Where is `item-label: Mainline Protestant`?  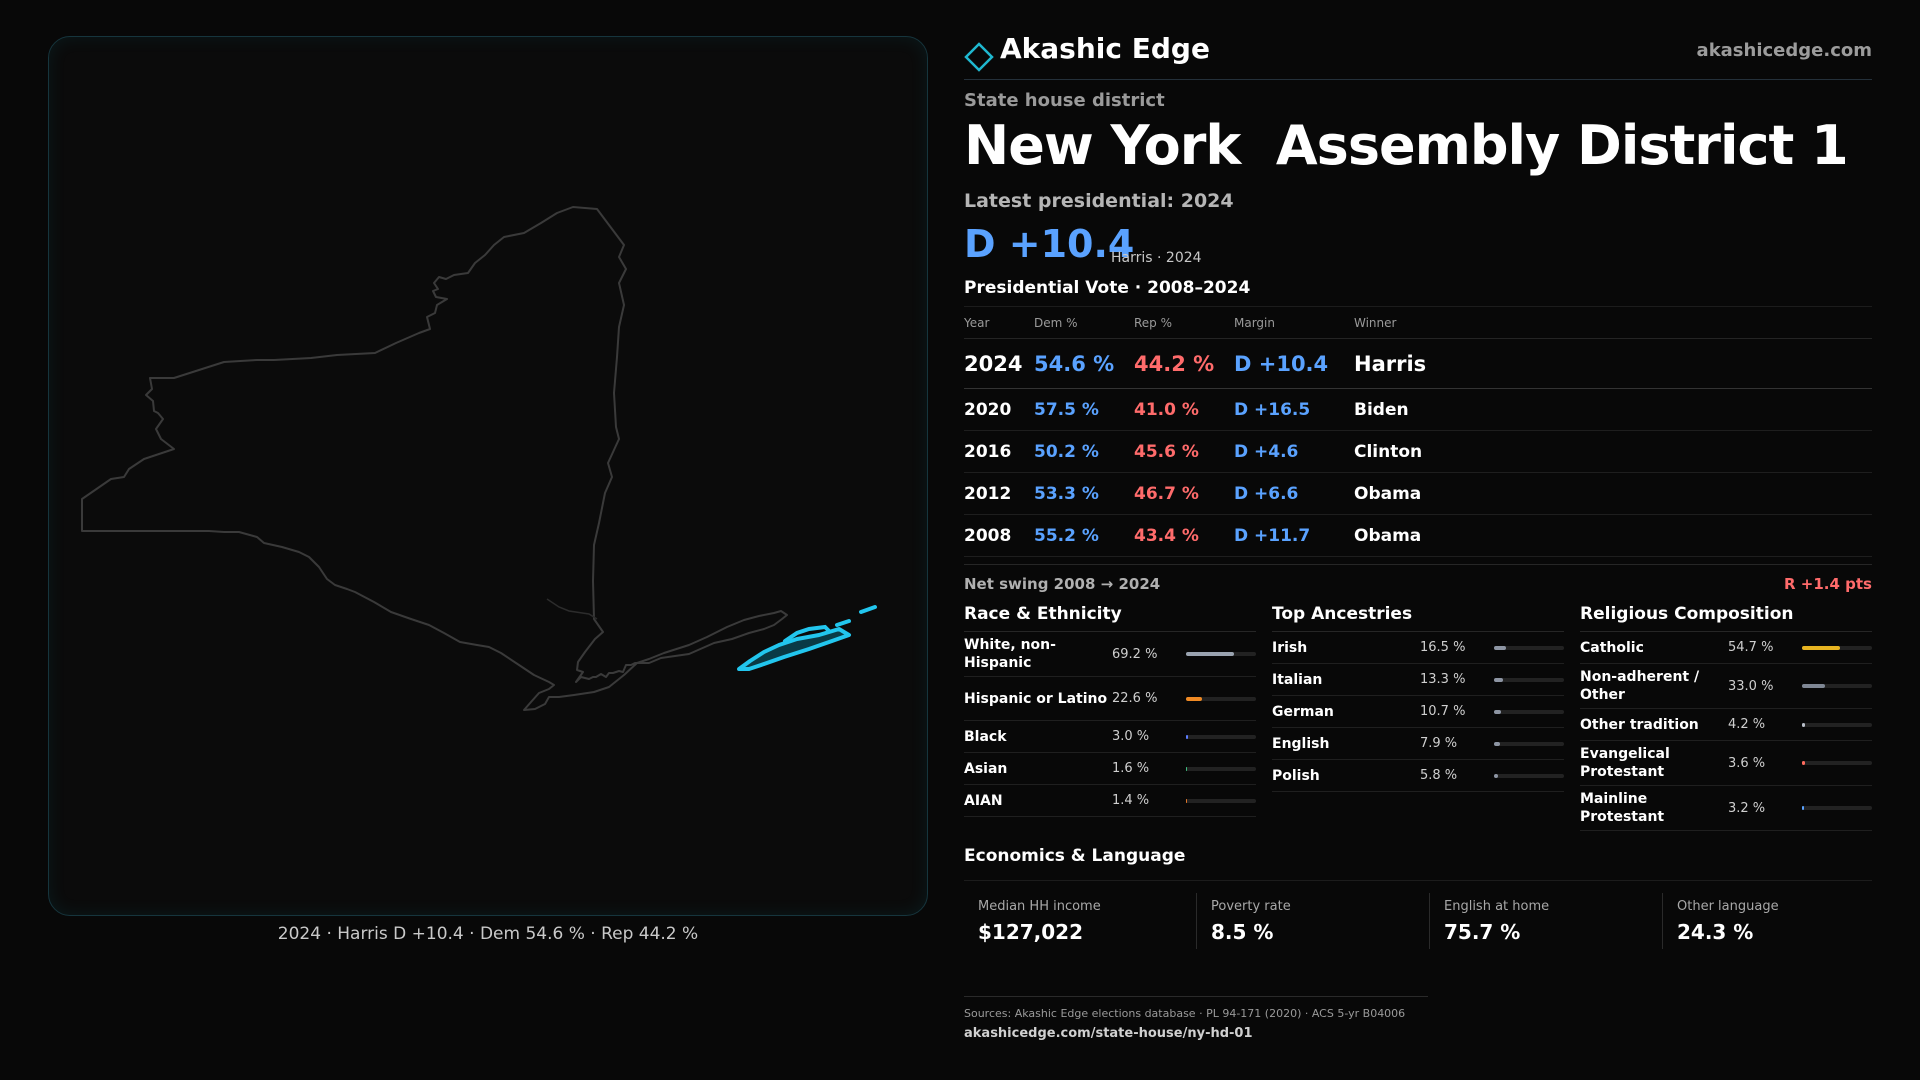
item-label: Mainline Protestant is located at coordinates (1622, 808).